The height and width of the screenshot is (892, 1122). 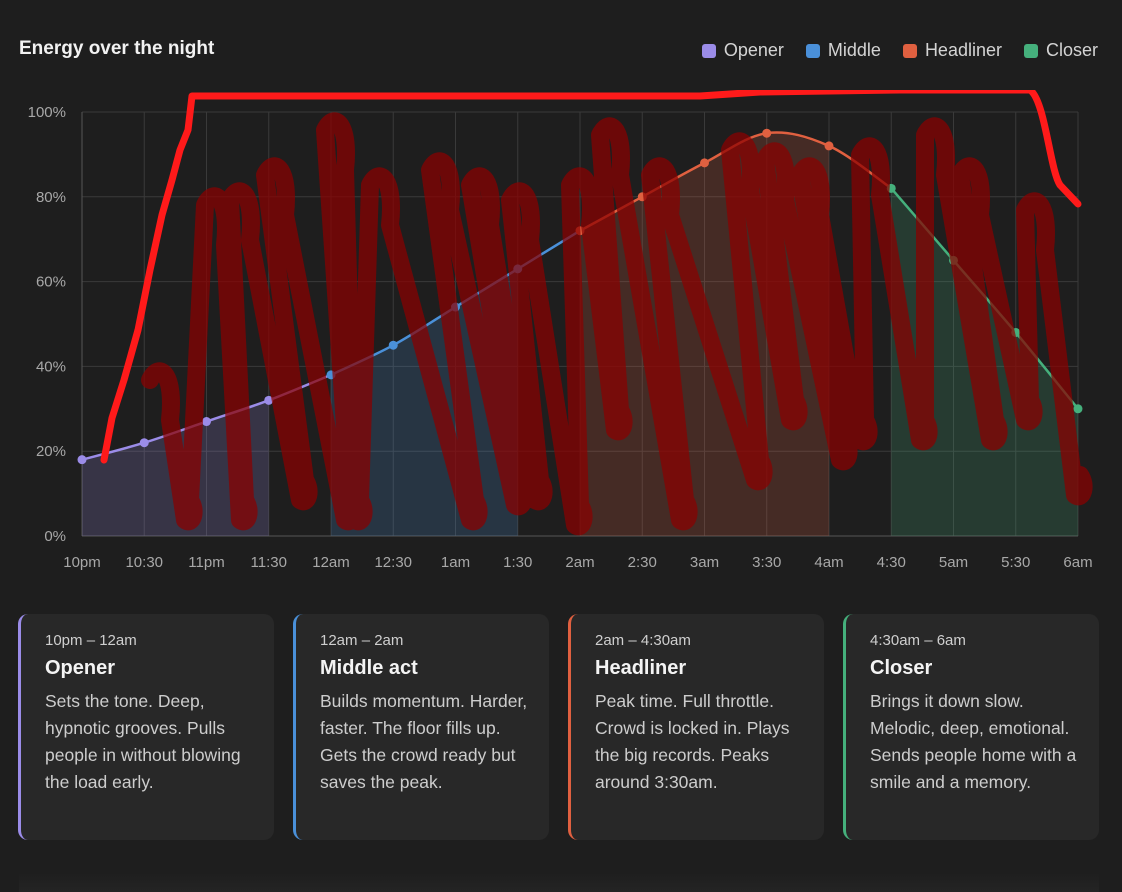 What do you see at coordinates (559, 882) in the screenshot?
I see `cut-off-text-row` at bounding box center [559, 882].